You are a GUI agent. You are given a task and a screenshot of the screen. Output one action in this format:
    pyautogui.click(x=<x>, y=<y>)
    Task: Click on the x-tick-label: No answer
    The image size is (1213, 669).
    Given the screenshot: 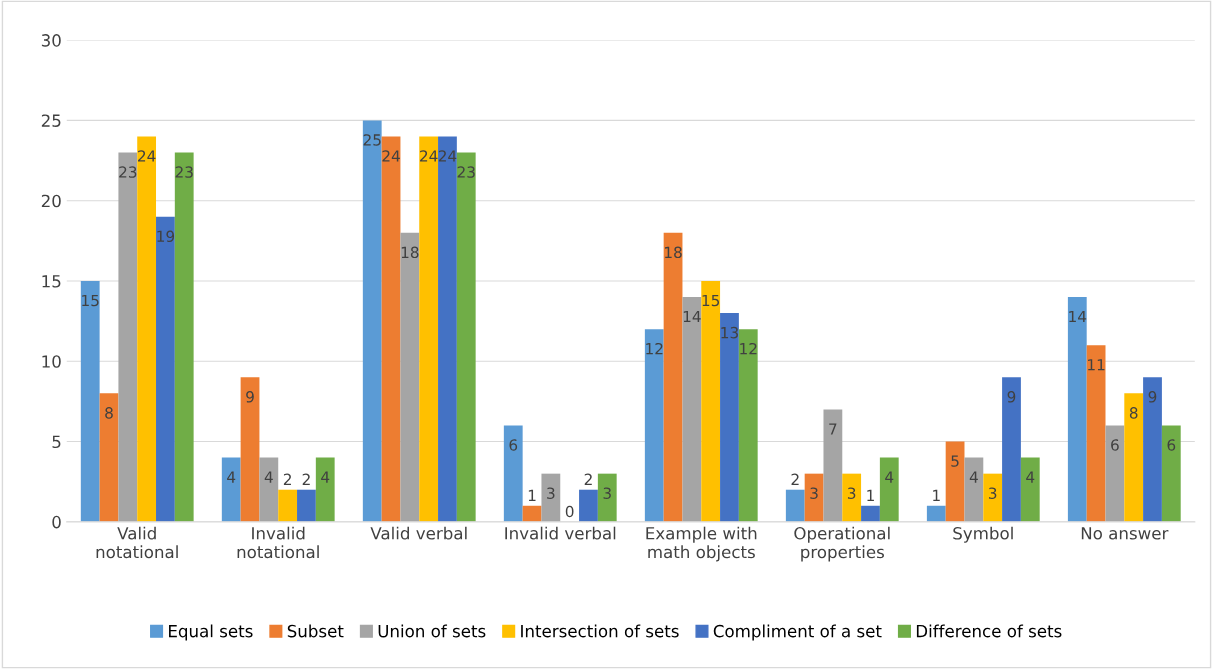 What is the action you would take?
    pyautogui.click(x=1125, y=533)
    